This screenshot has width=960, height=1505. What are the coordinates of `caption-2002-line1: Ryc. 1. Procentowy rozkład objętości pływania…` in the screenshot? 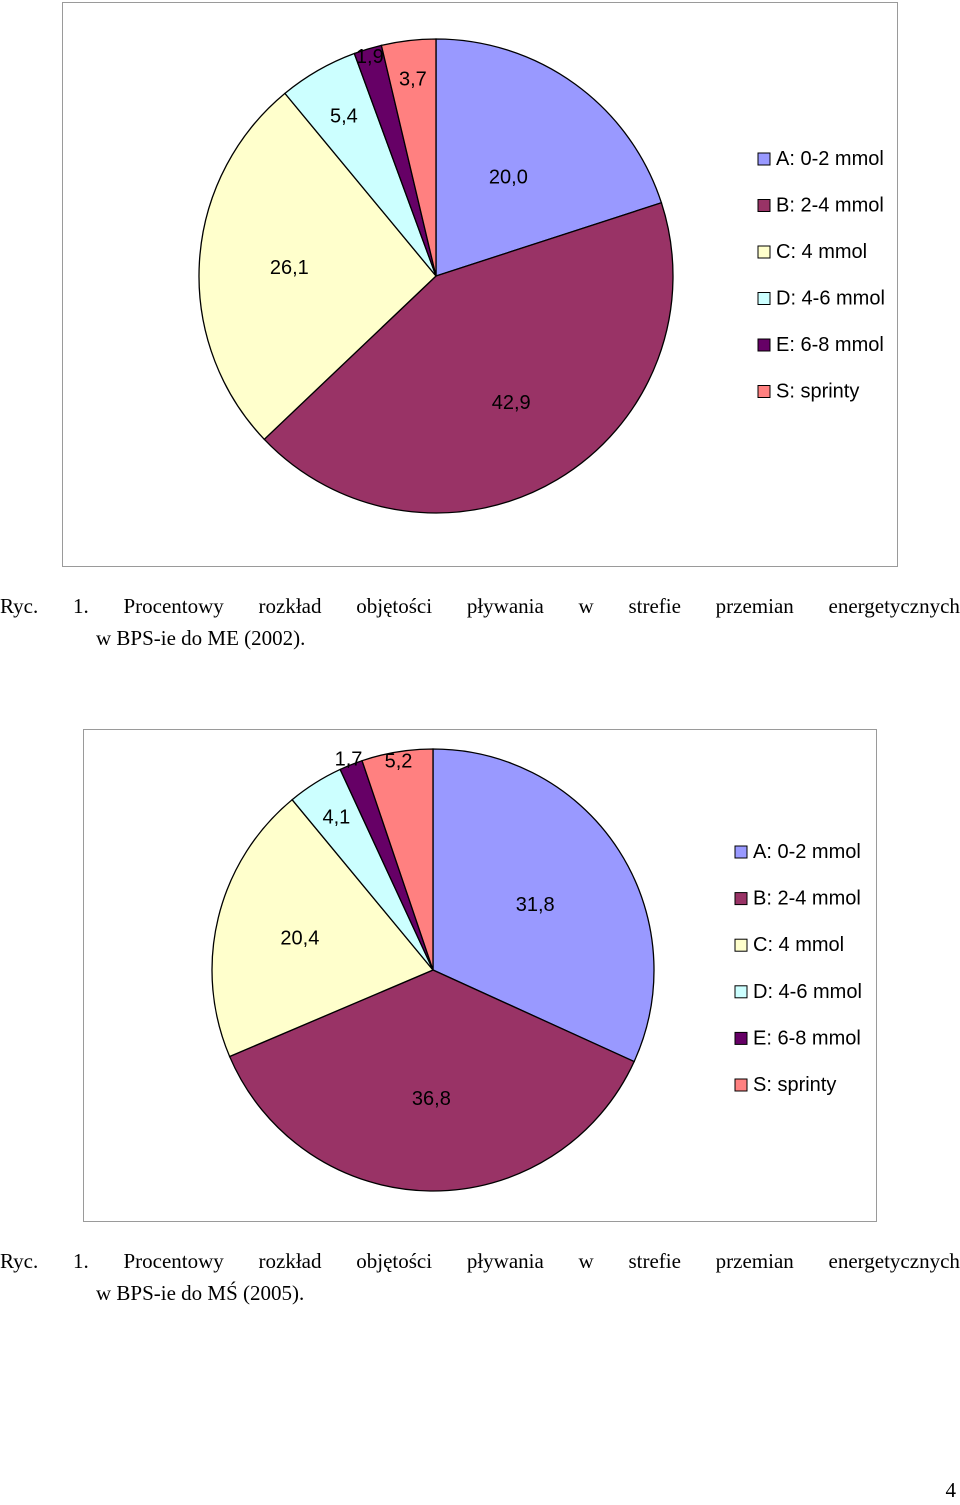 It's located at (480, 606).